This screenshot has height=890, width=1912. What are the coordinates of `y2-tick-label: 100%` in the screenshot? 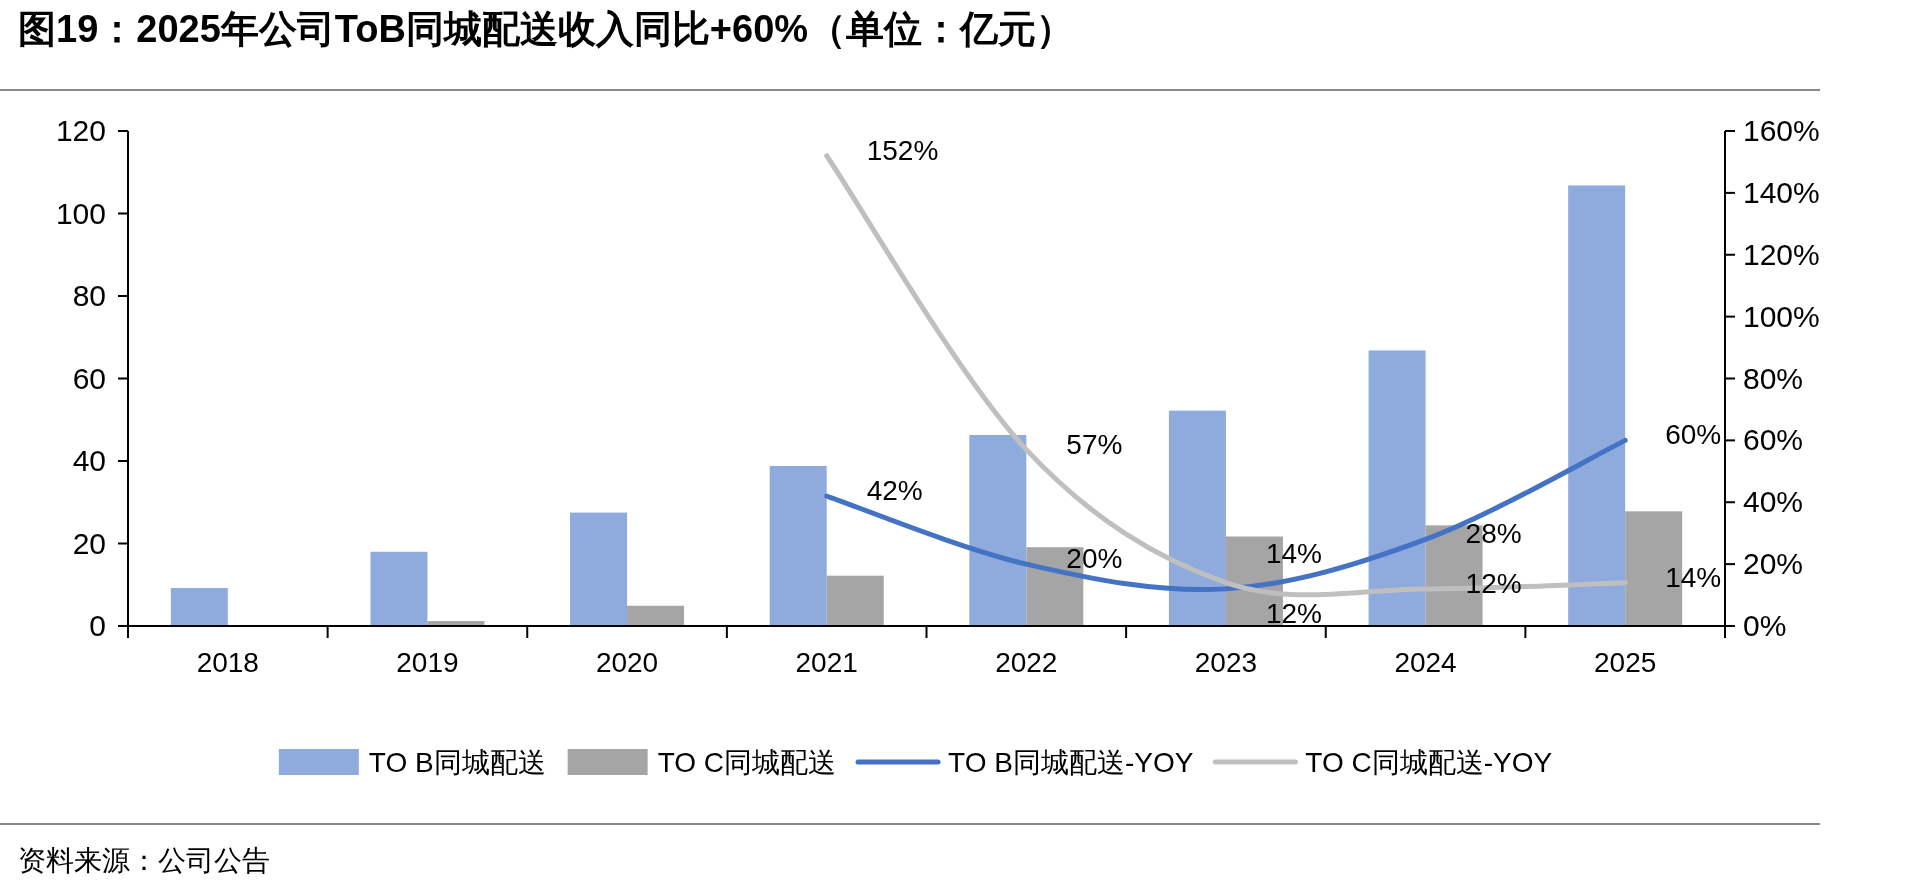 It's located at (1781, 316).